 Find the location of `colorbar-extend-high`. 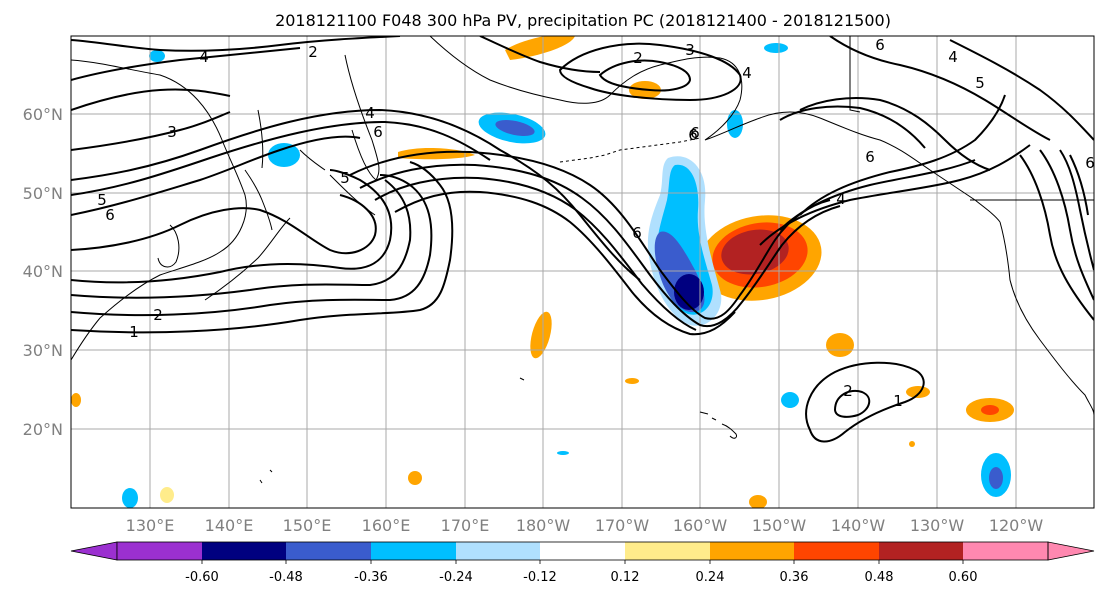

colorbar-extend-high is located at coordinates (1071, 551).